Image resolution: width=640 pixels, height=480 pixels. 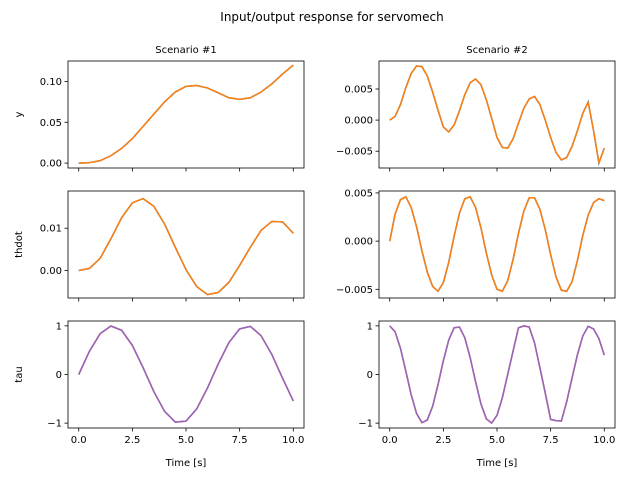 I want to click on y-axis-label: thdot, so click(x=19, y=244).